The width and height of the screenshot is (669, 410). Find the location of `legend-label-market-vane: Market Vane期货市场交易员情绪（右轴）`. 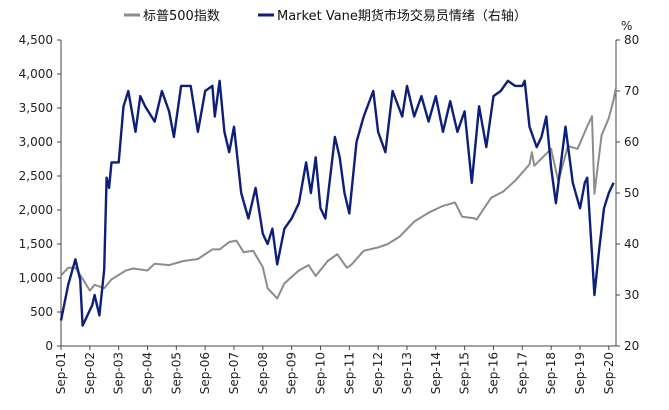

legend-label-market-vane: Market Vane期货市场交易员情绪（右轴） is located at coordinates (402, 16).